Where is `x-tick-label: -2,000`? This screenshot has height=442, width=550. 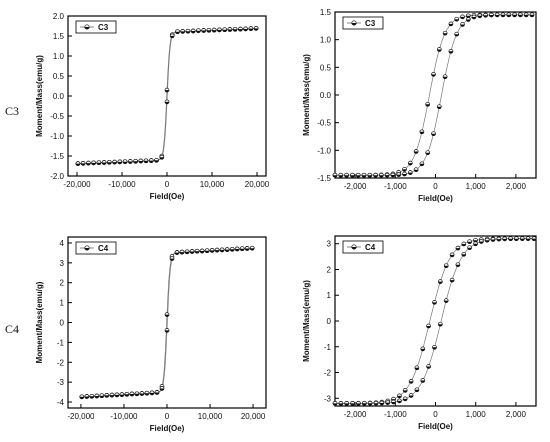
x-tick-label: -2,000 is located at coordinates (355, 414).